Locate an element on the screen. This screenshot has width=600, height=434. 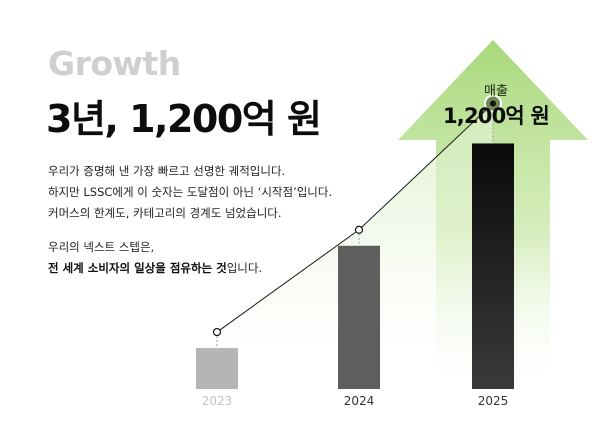
callout-label: 매출 is located at coordinates (496, 91).